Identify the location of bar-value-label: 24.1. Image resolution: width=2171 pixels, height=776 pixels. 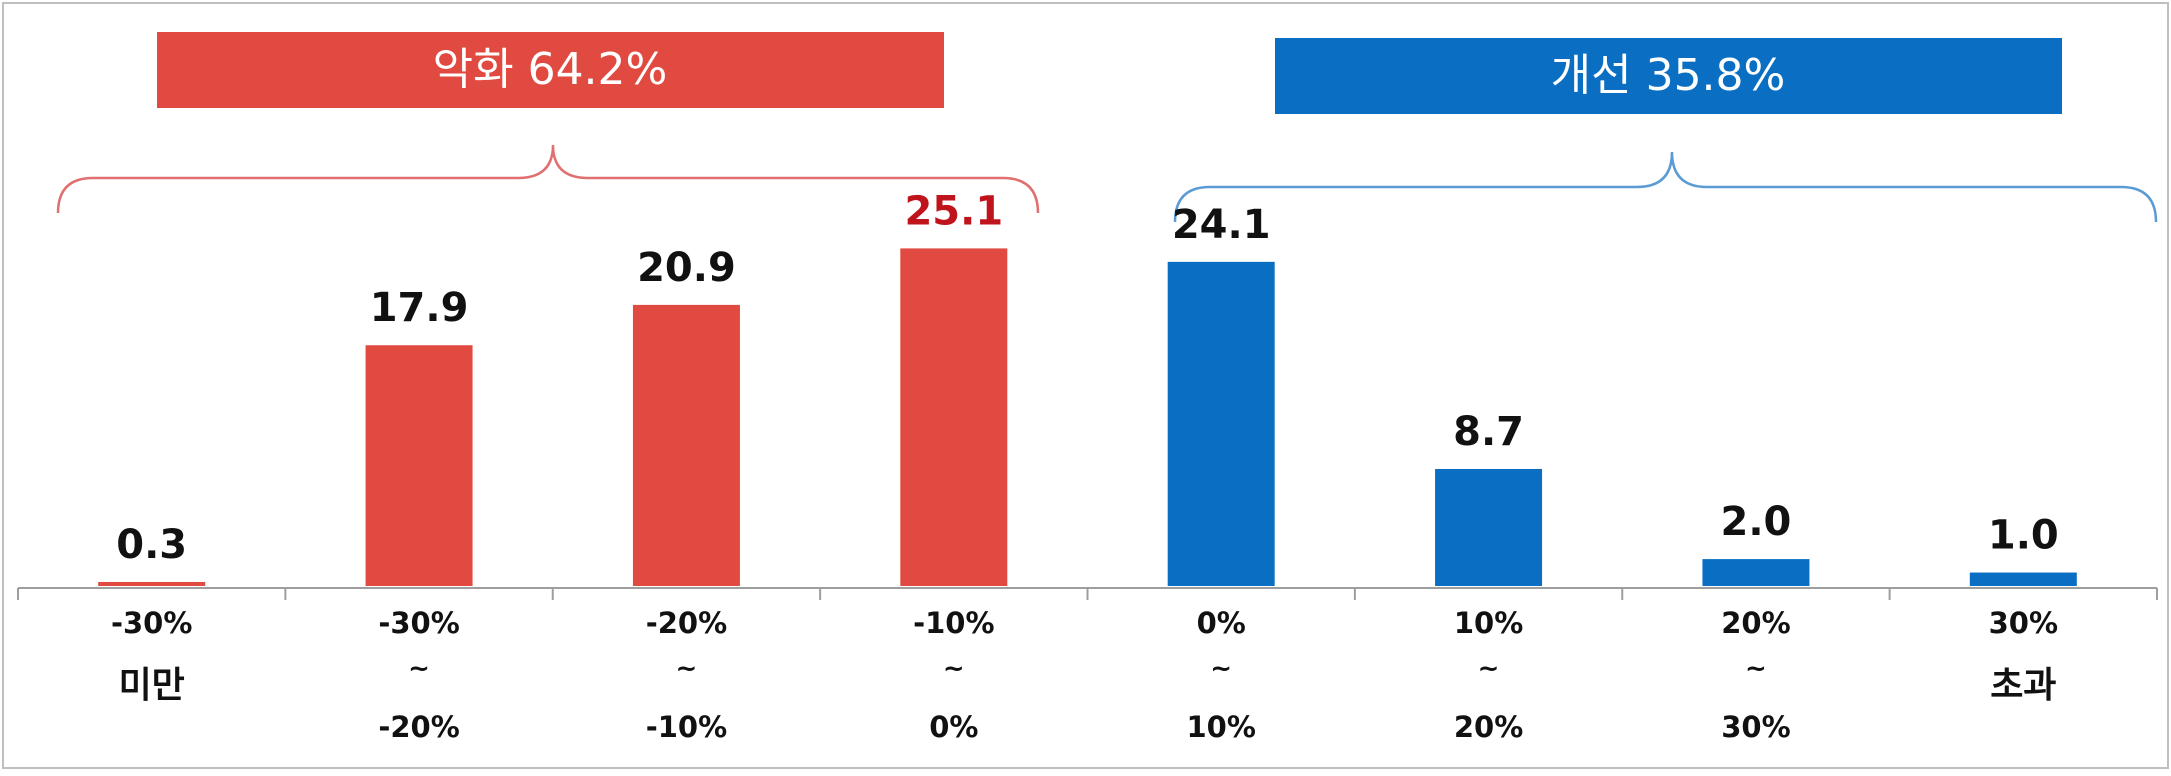
(1221, 225).